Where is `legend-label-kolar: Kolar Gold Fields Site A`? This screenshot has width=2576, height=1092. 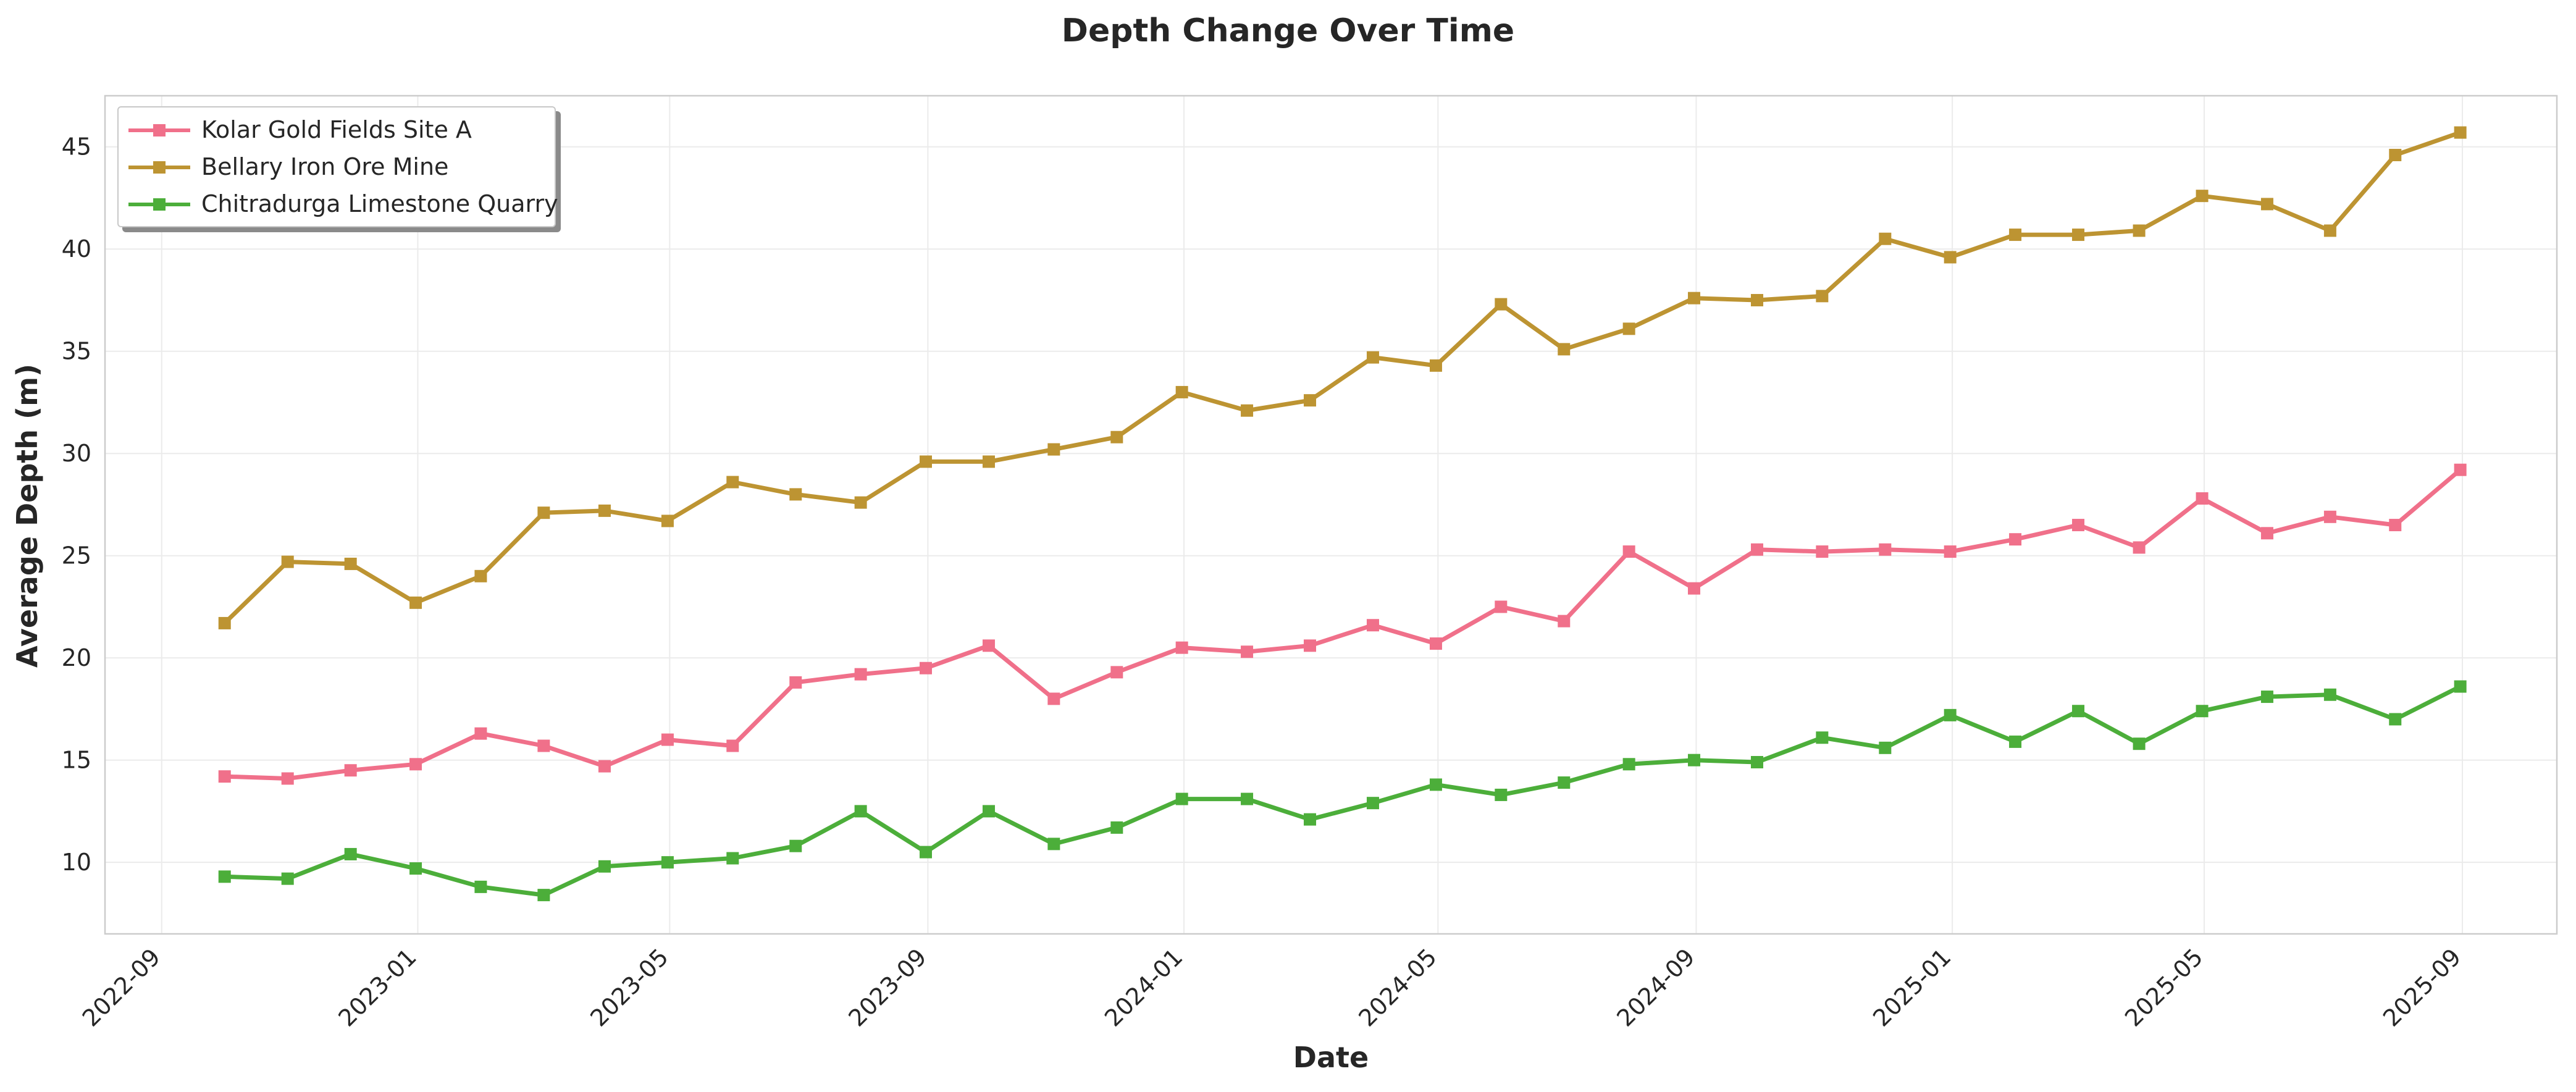 legend-label-kolar: Kolar Gold Fields Site A is located at coordinates (336, 129).